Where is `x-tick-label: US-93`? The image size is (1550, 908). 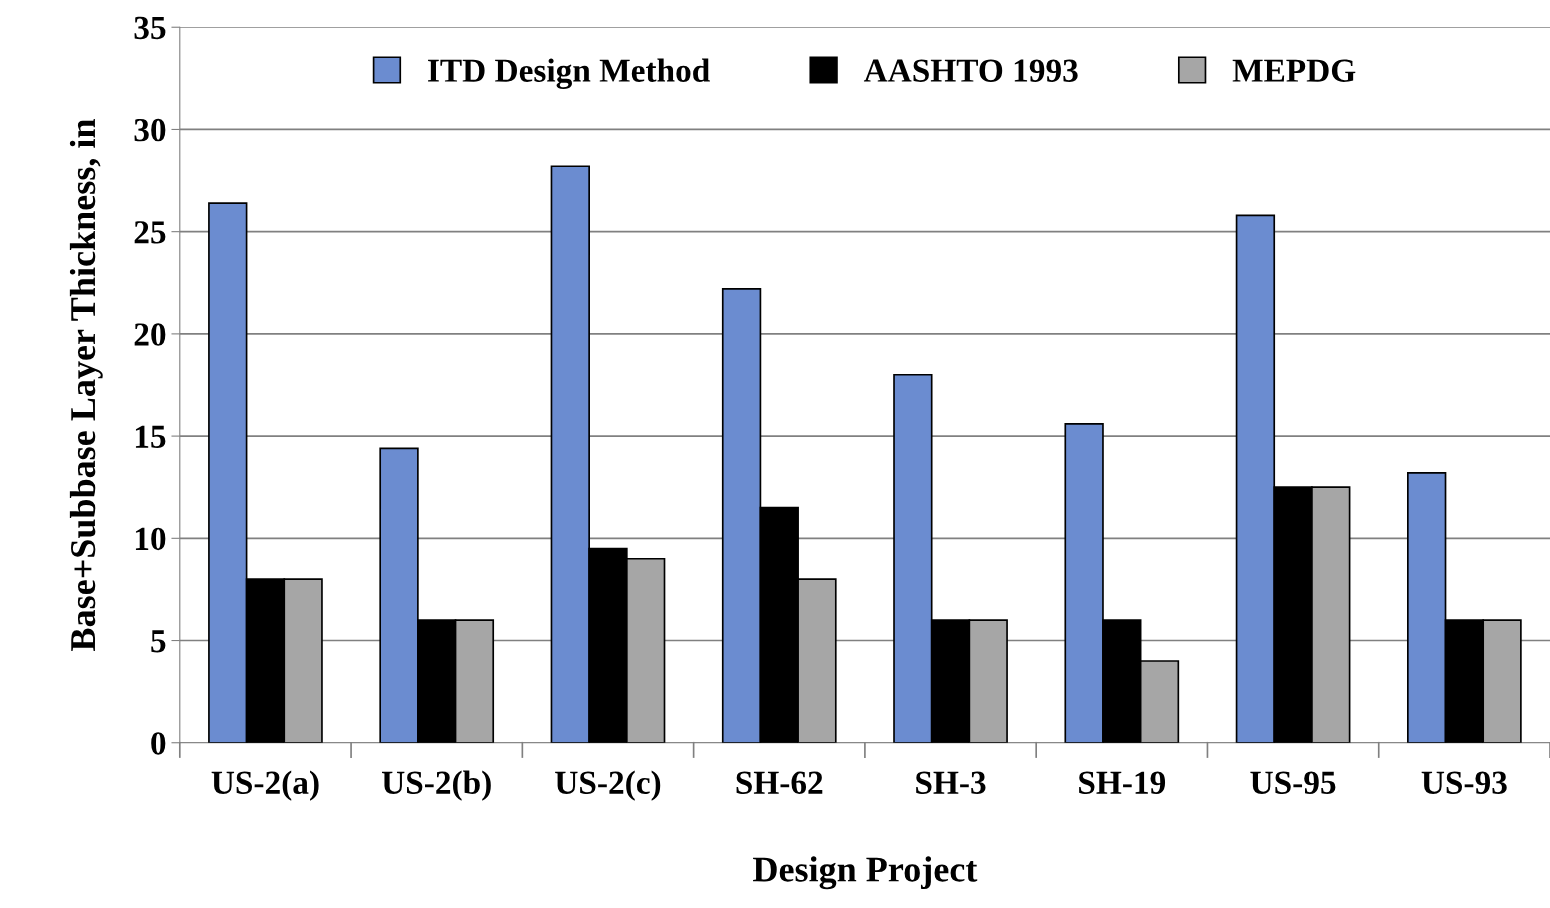 x-tick-label: US-93 is located at coordinates (1464, 782).